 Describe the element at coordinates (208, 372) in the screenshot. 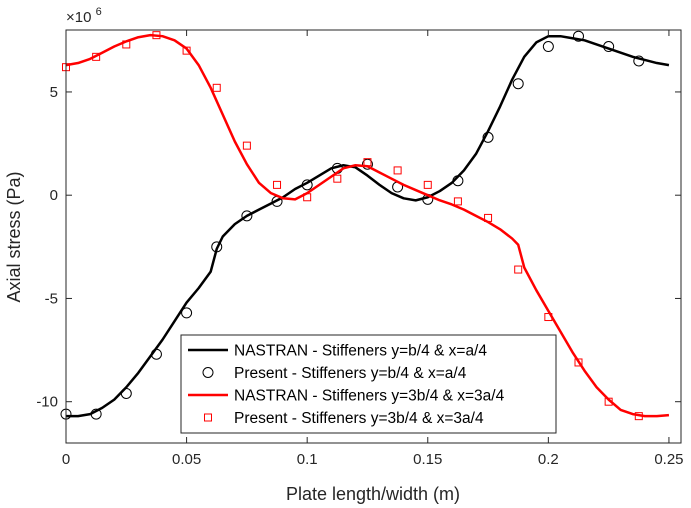

I see `legend-circle-swatch` at that location.